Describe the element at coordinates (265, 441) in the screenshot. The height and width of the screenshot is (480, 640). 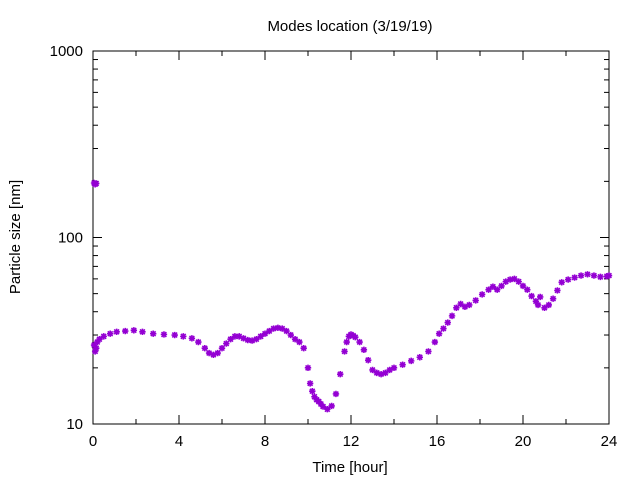
I see `x-tick-label: 8` at that location.